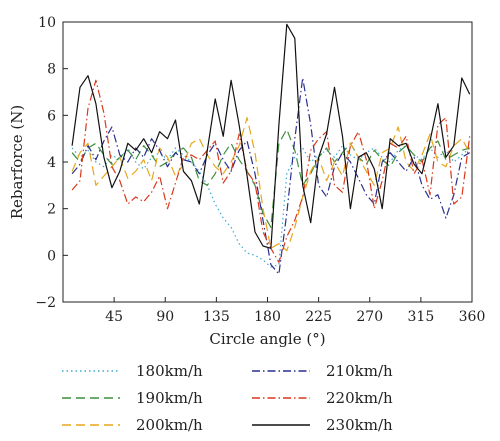 This screenshot has width=500, height=441. What do you see at coordinates (359, 371) in the screenshot?
I see `legend-label-210: 210km/h` at bounding box center [359, 371].